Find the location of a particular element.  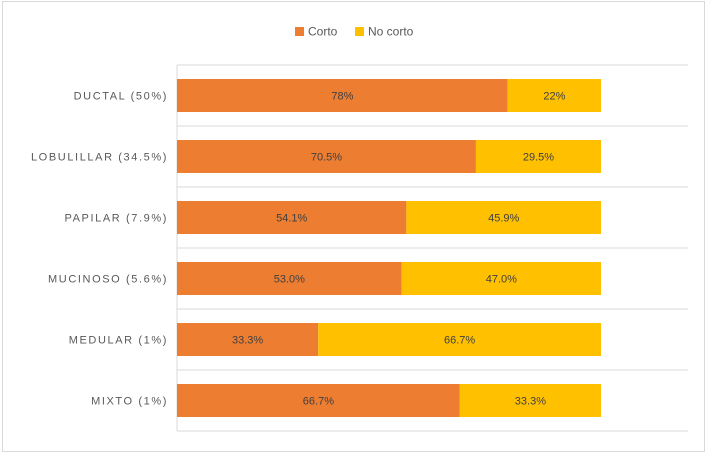

data-label-corto: 33.3% is located at coordinates (247, 341).